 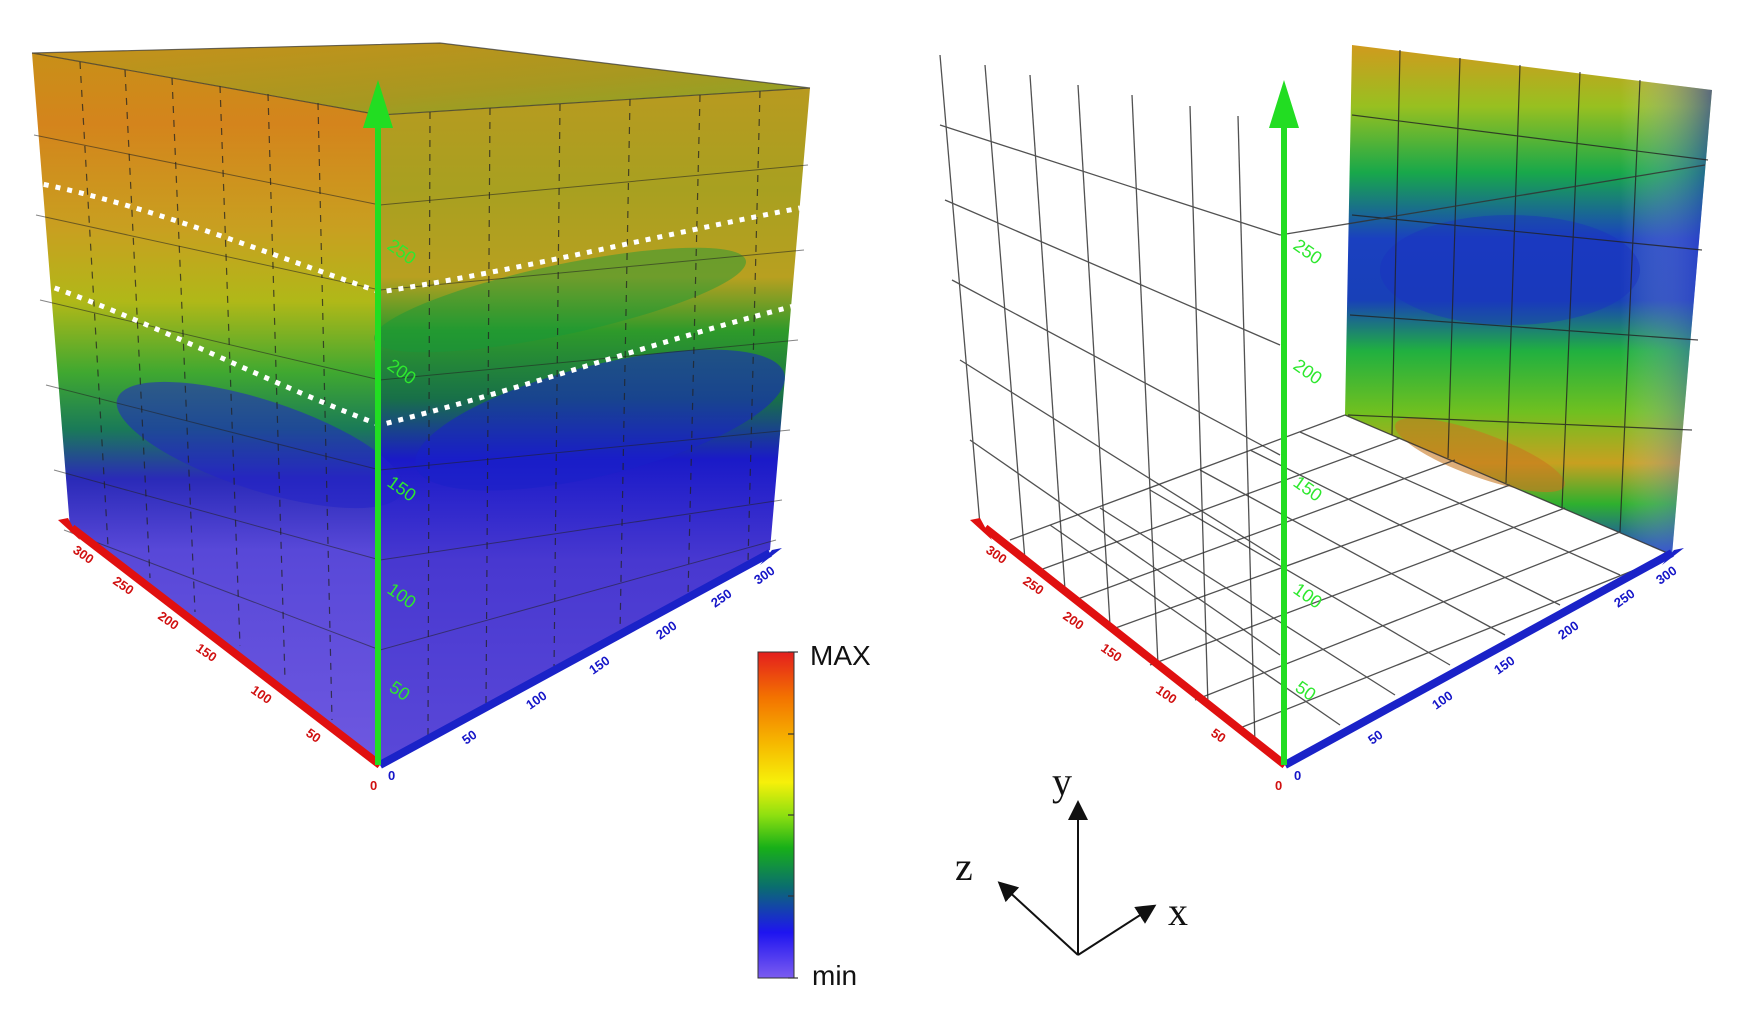 I want to click on right-z-tick-labels: 0 50 100 150 200 250 300, so click(x=1132, y=667).